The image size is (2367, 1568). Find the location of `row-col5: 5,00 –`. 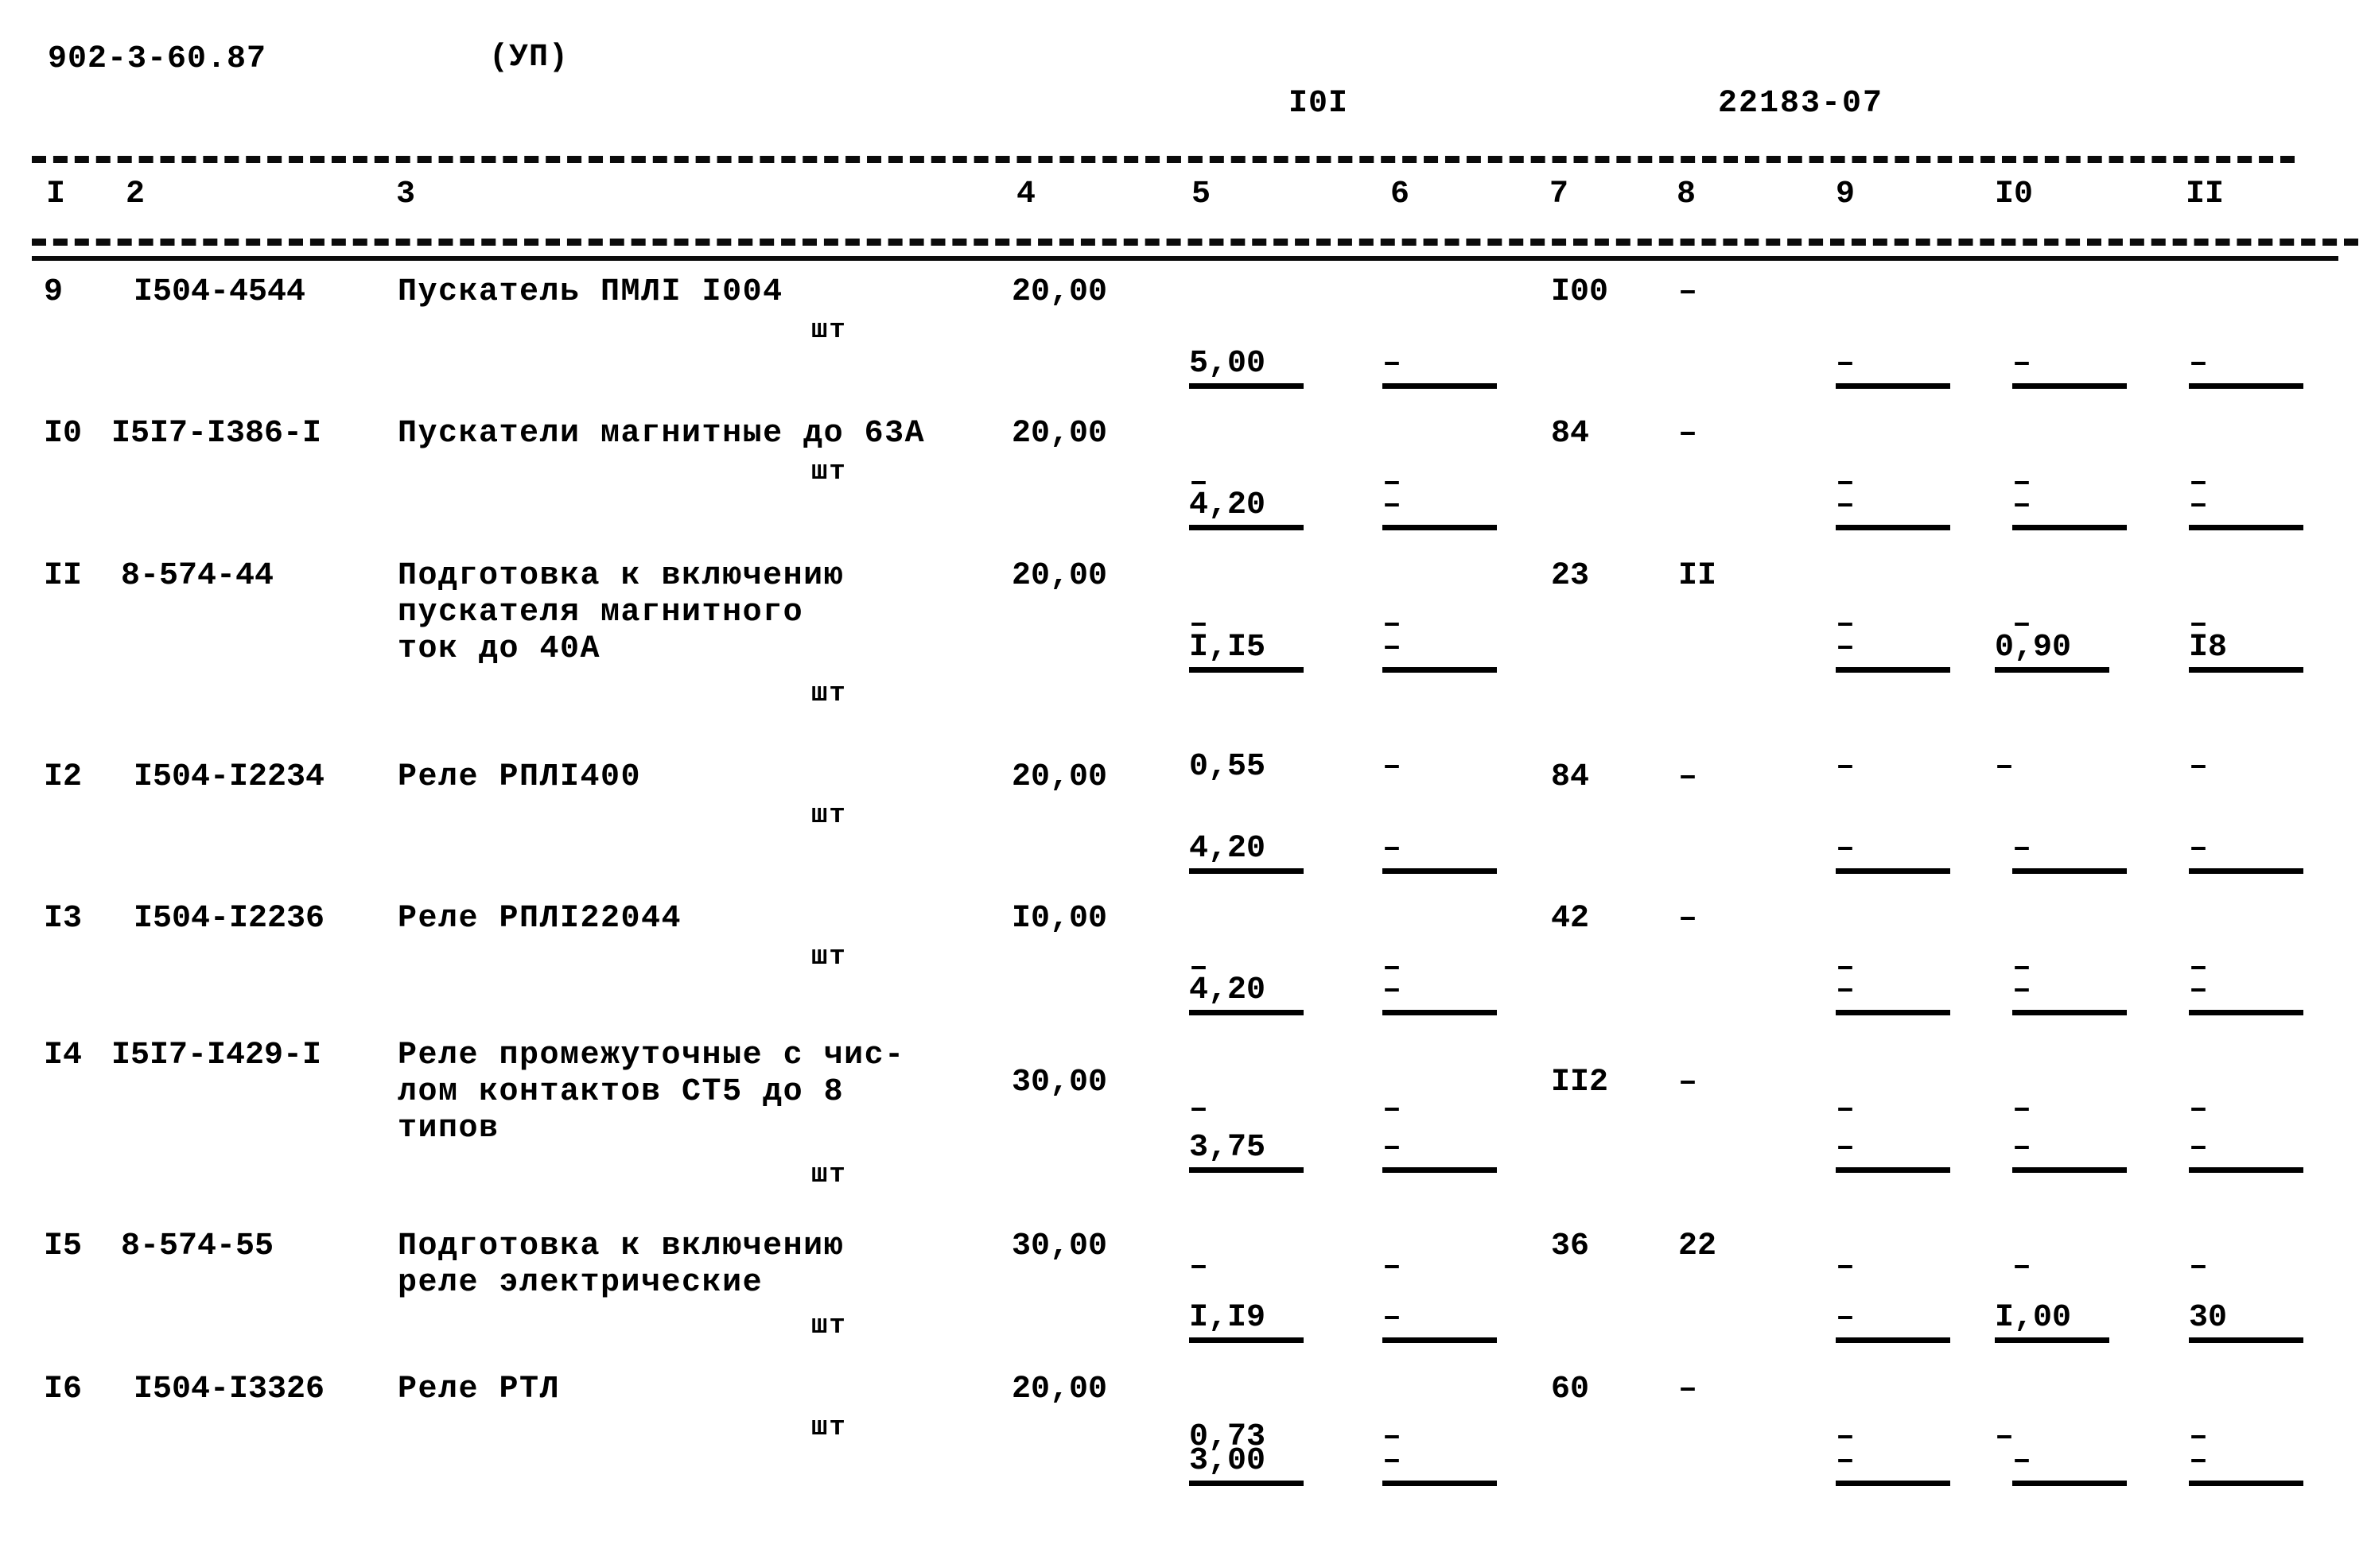

row-col5: 5,00 – is located at coordinates (1246, 423).